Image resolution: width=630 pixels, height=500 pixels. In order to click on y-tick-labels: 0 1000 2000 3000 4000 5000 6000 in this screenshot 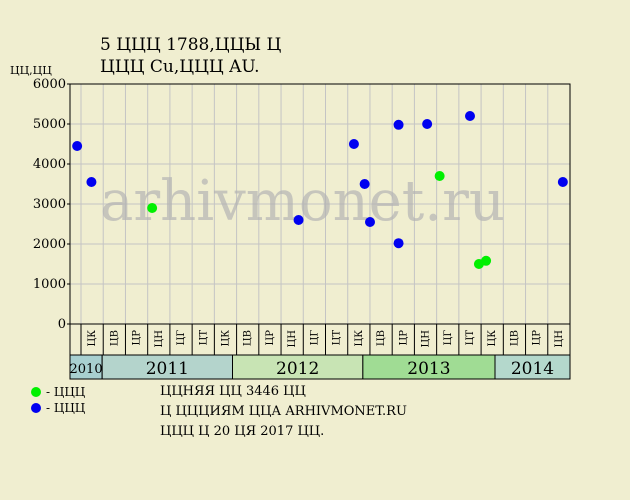, I will do `click(51, 204)`.